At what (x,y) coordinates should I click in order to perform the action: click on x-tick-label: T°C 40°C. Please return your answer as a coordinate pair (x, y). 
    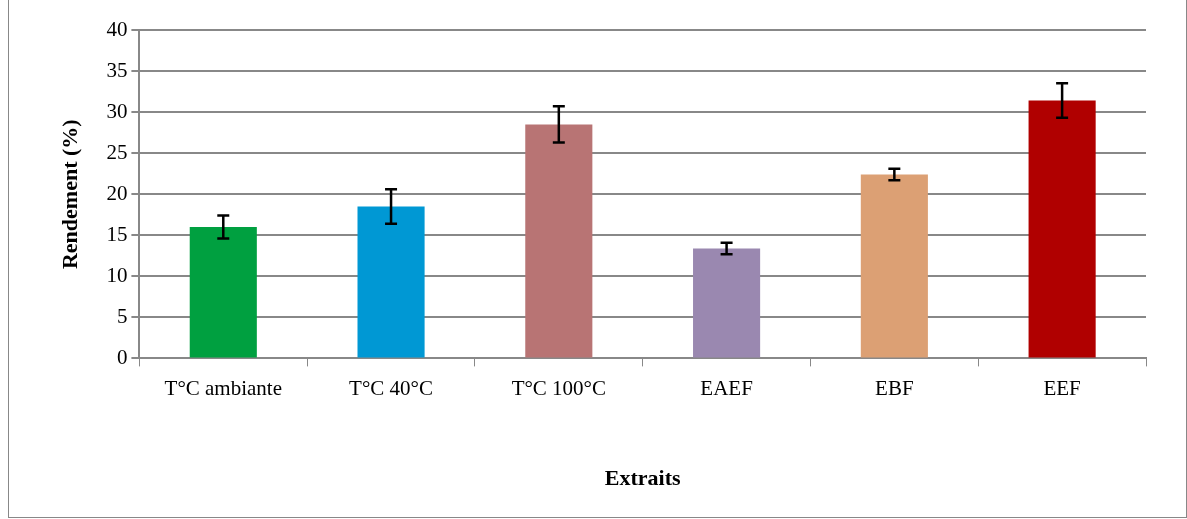
    Looking at the image, I should click on (391, 387).